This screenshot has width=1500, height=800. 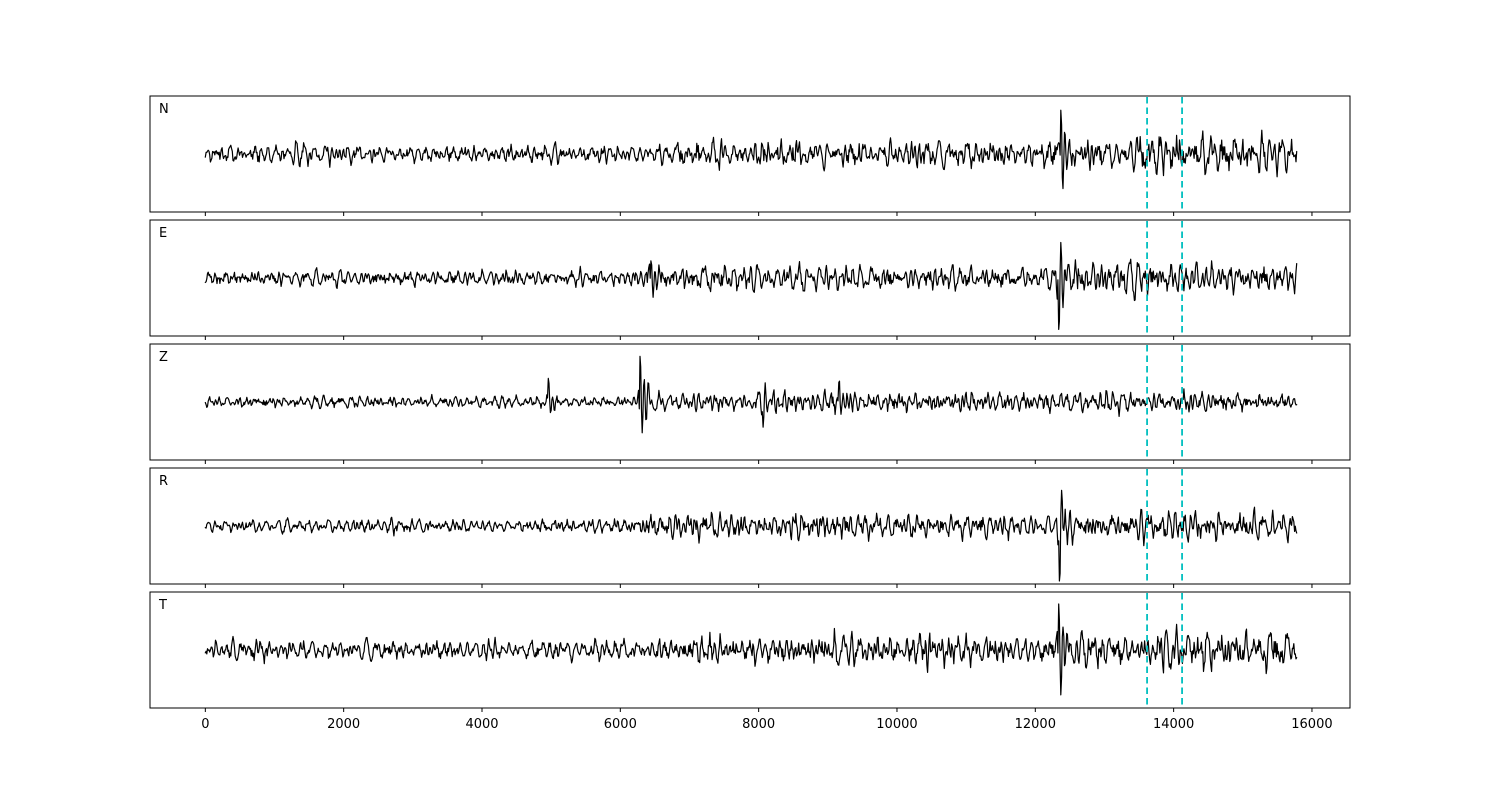 I want to click on x-tick-label: 10000, so click(x=896, y=724).